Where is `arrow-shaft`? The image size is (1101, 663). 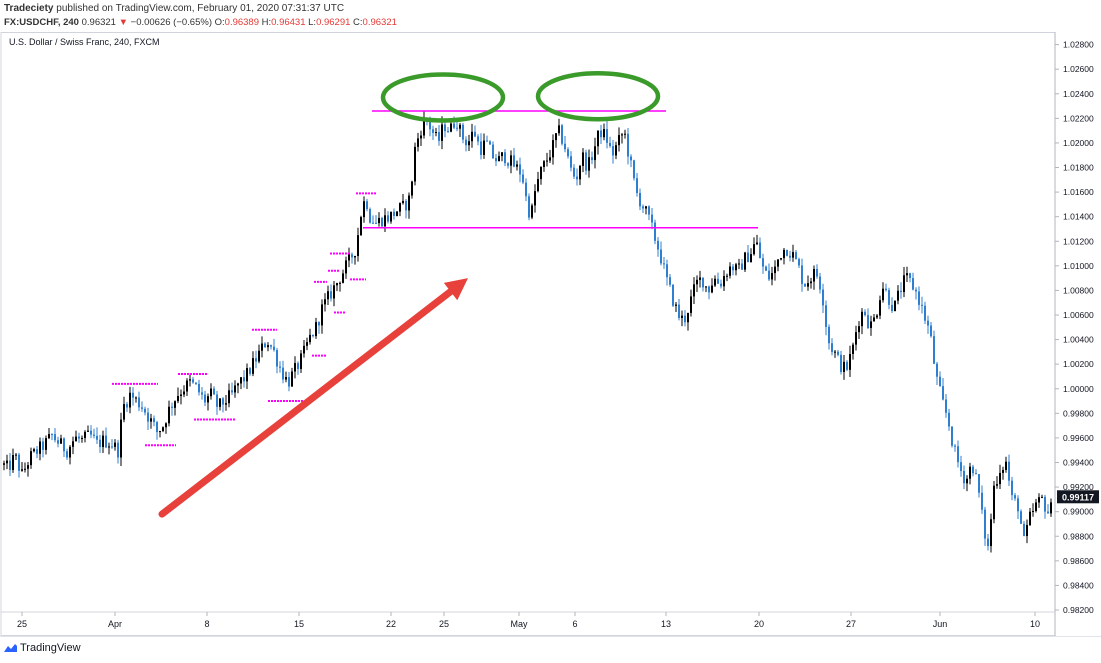
arrow-shaft is located at coordinates (306, 403).